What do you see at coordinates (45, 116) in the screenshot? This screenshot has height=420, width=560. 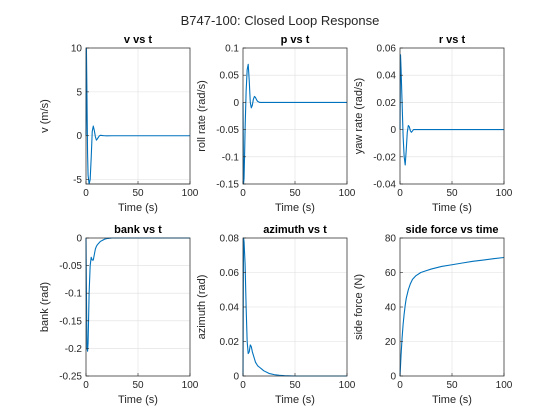 I see `y-axis-label: v (m/s)` at bounding box center [45, 116].